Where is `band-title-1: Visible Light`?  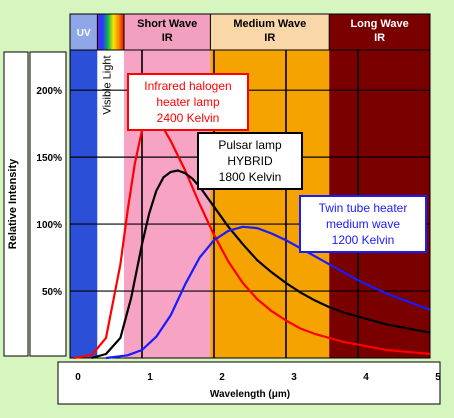 band-title-1: Visible Light is located at coordinates (108, 84).